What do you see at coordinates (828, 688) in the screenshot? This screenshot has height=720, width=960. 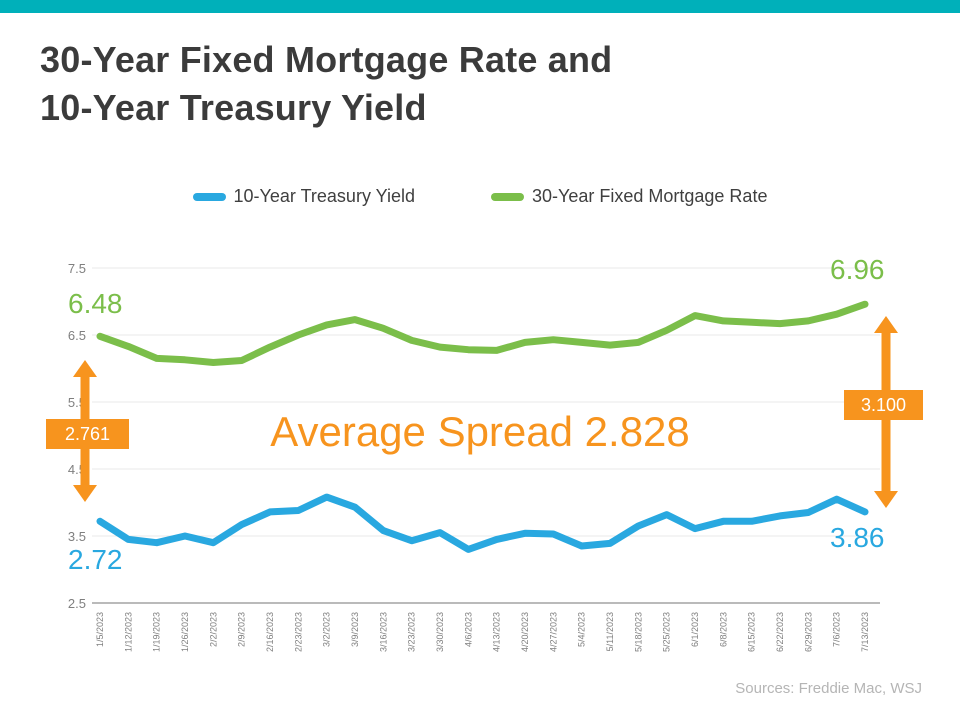 I see `source-attribution: Sources: Freddie Mac, WSJ` at bounding box center [828, 688].